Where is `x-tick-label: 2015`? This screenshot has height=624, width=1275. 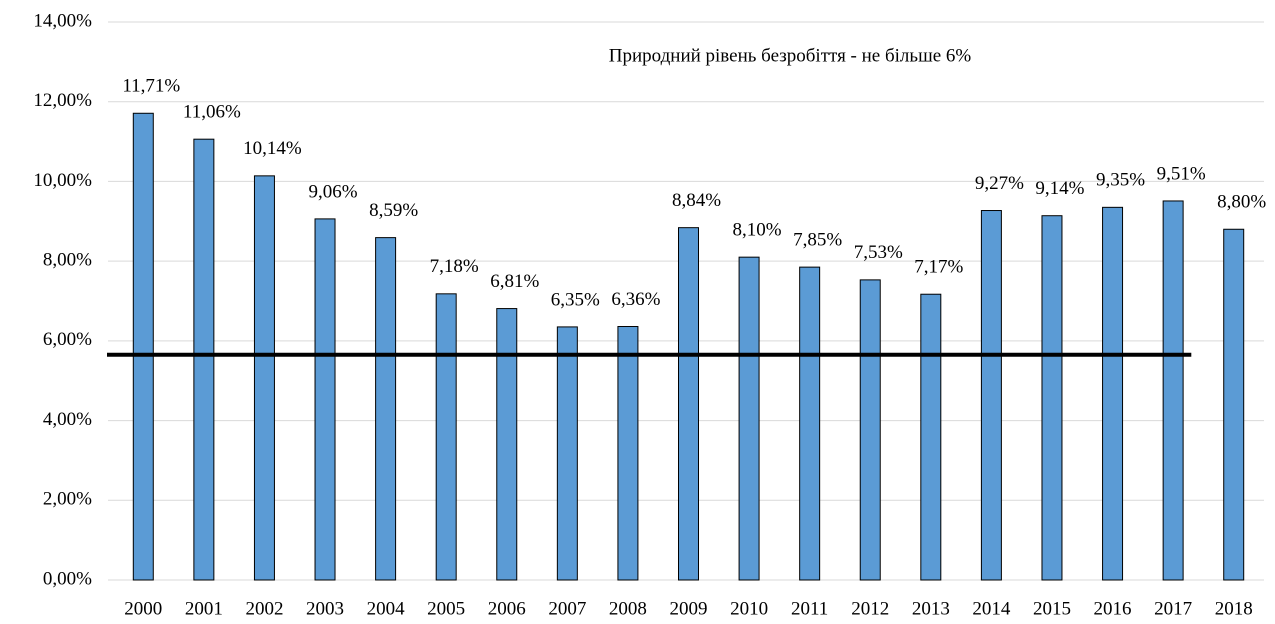 x-tick-label: 2015 is located at coordinates (1052, 608).